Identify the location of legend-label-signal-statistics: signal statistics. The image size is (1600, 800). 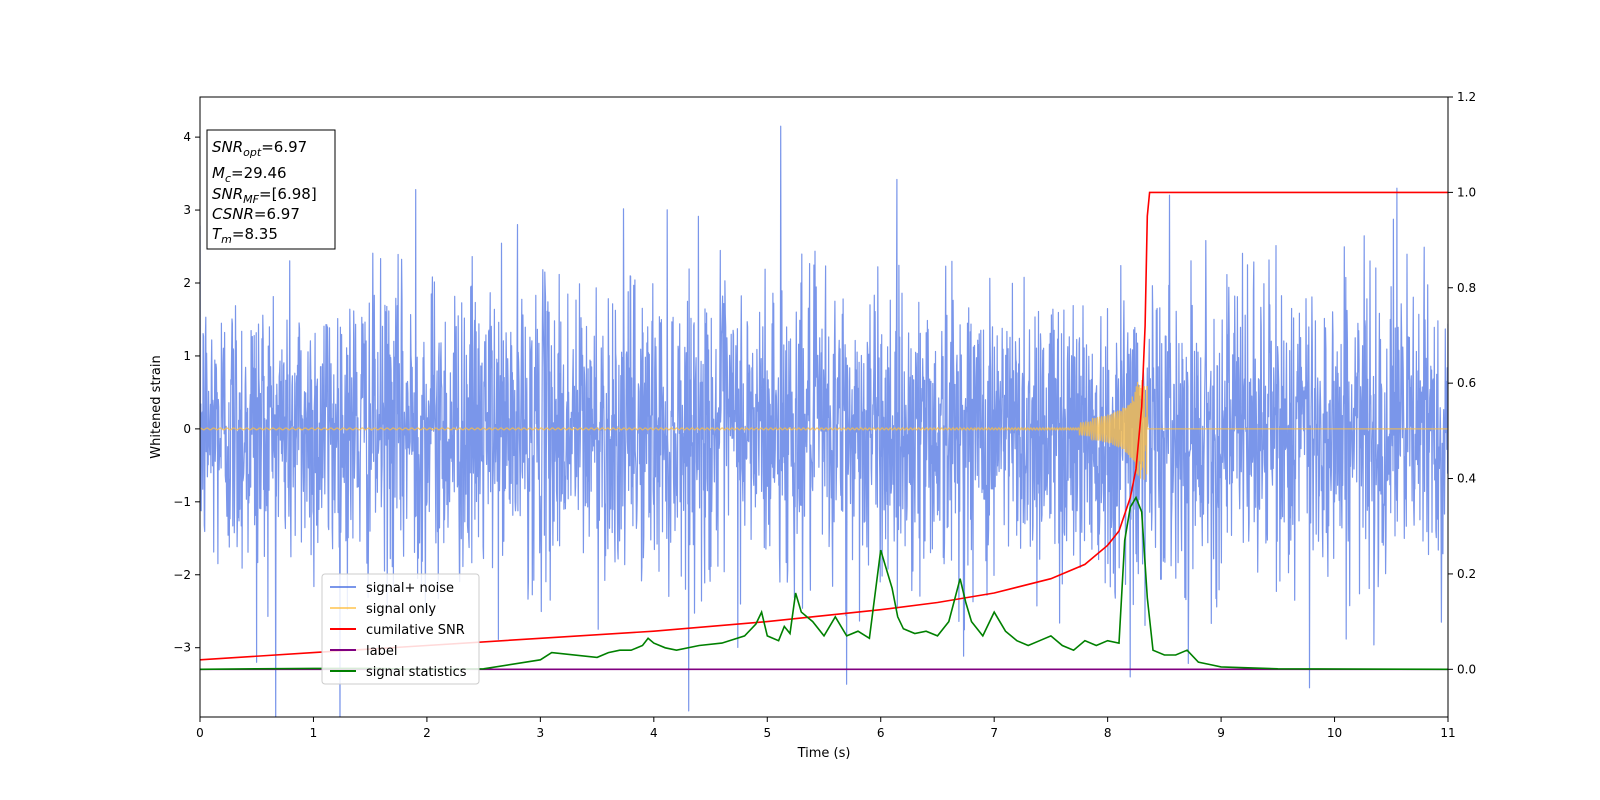
(416, 672).